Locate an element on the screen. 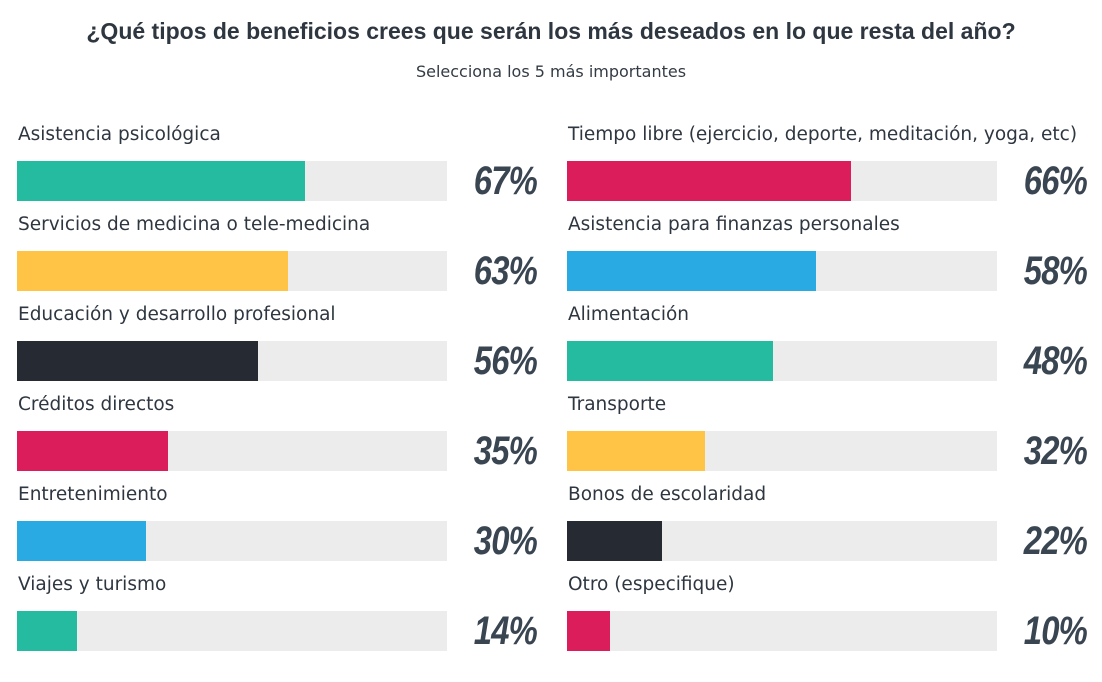  bar-value-label: 14% is located at coordinates (505, 631).